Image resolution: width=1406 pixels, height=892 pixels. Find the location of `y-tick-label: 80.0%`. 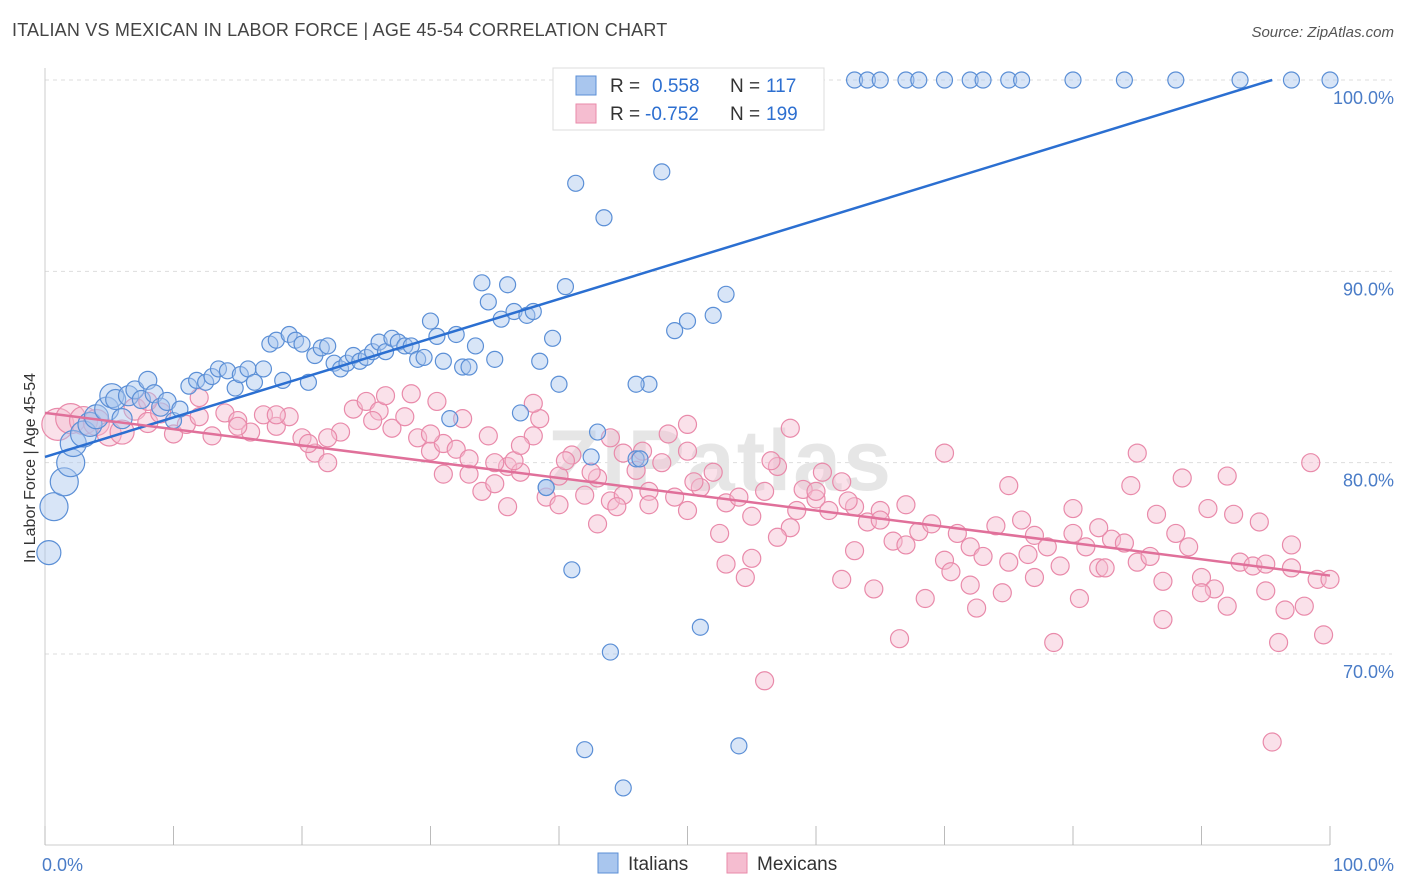

y-tick-label: 80.0% is located at coordinates (1368, 481).